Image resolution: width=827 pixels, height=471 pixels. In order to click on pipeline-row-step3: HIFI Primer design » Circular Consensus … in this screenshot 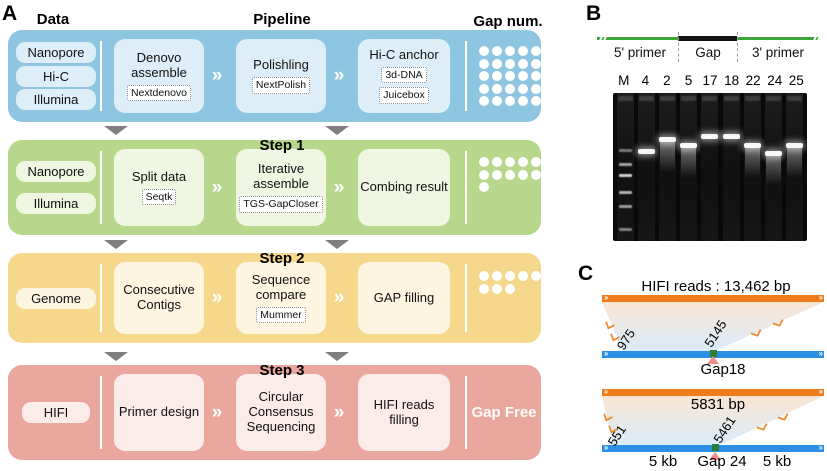, I will do `click(274, 412)`.